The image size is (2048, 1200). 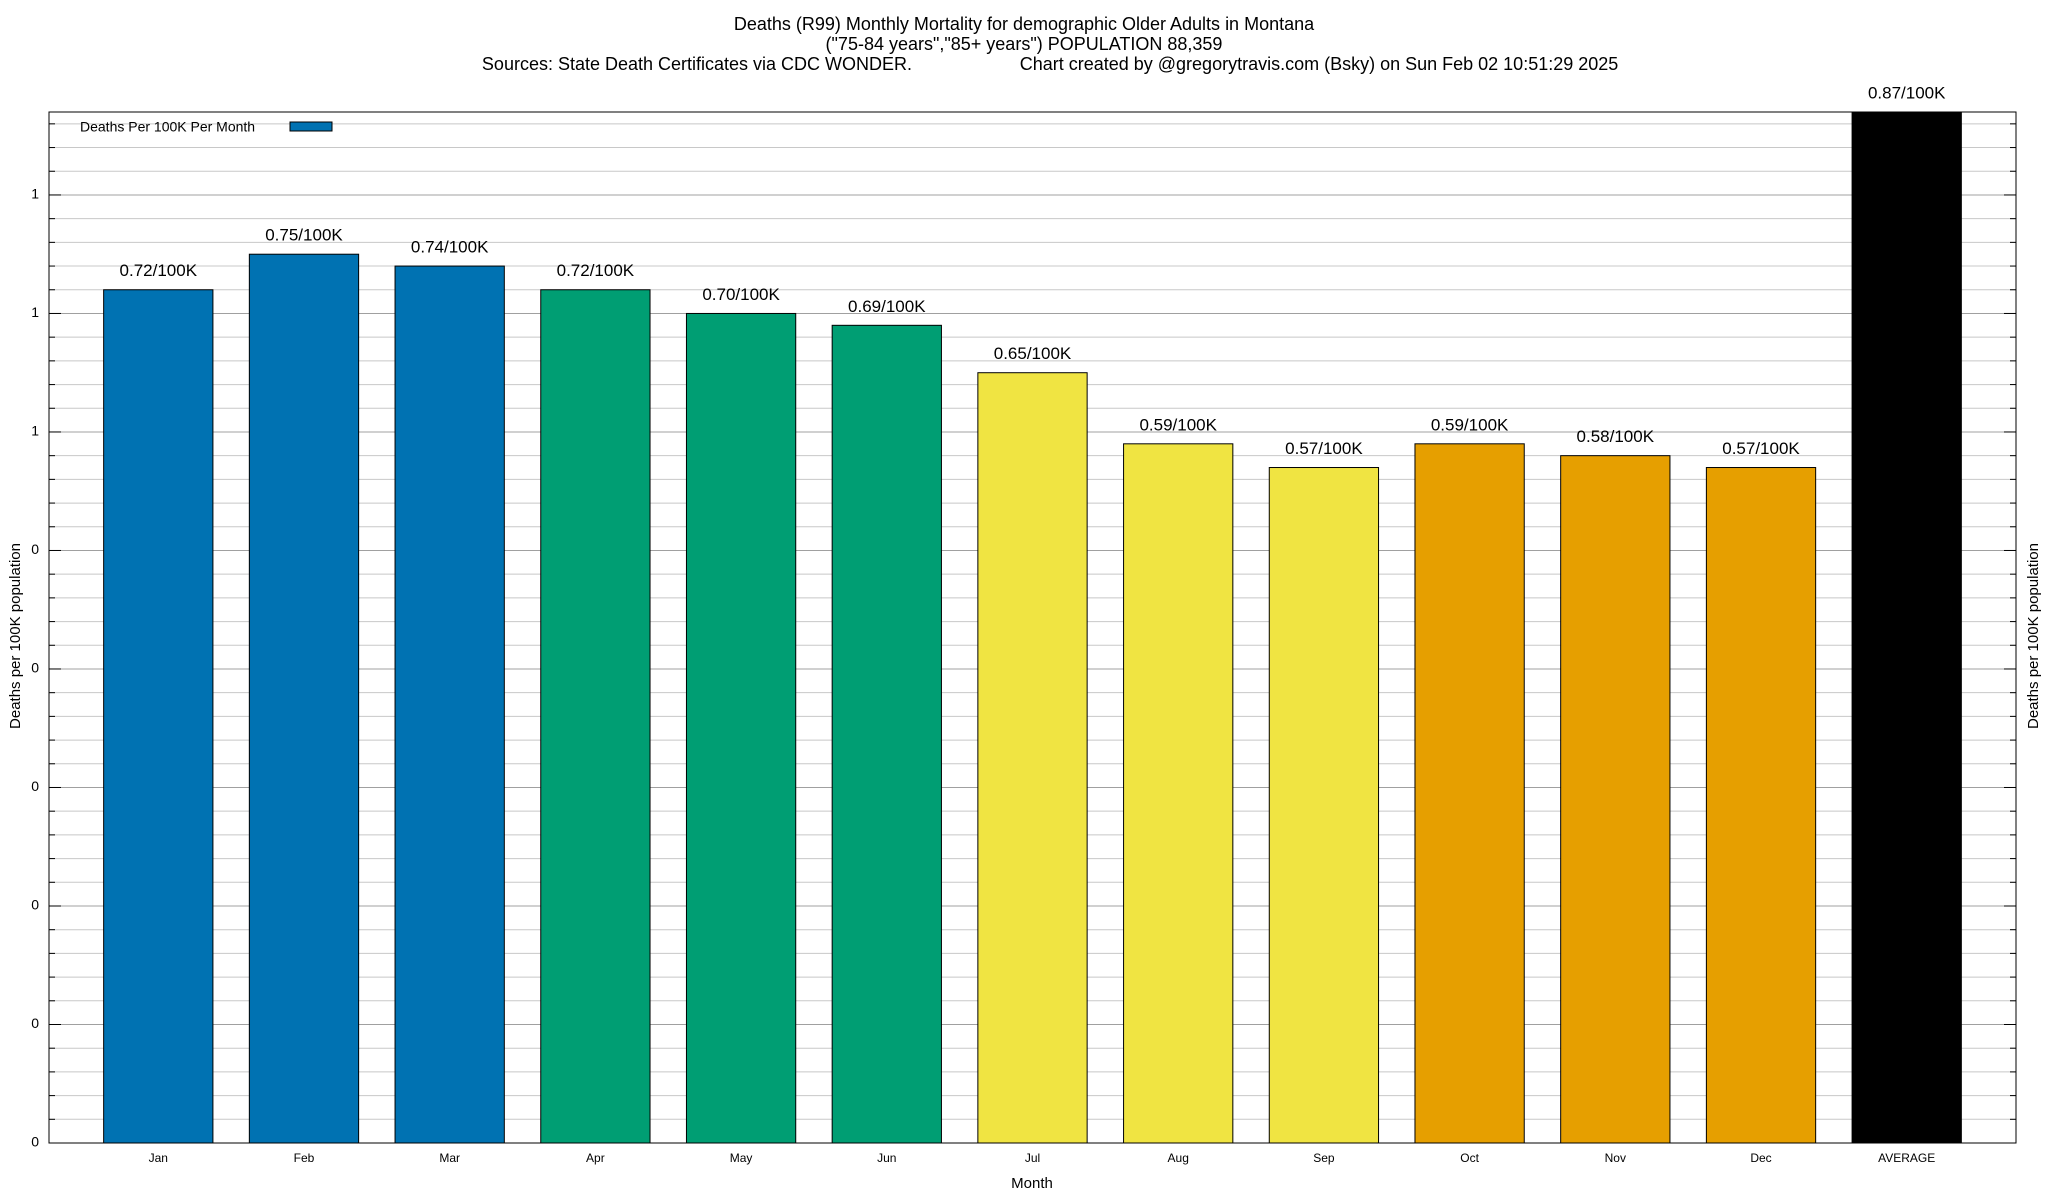 I want to click on x-axis-label: Month, so click(x=1032, y=1183).